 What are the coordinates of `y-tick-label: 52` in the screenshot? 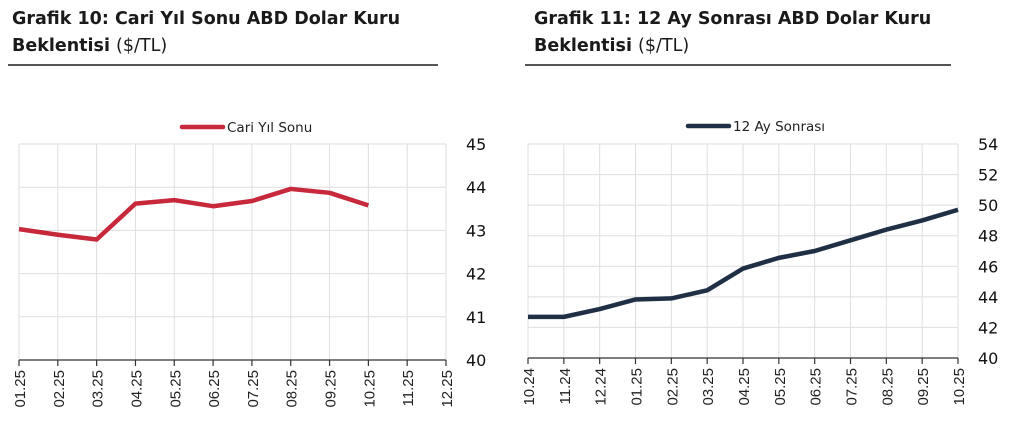 It's located at (988, 175).